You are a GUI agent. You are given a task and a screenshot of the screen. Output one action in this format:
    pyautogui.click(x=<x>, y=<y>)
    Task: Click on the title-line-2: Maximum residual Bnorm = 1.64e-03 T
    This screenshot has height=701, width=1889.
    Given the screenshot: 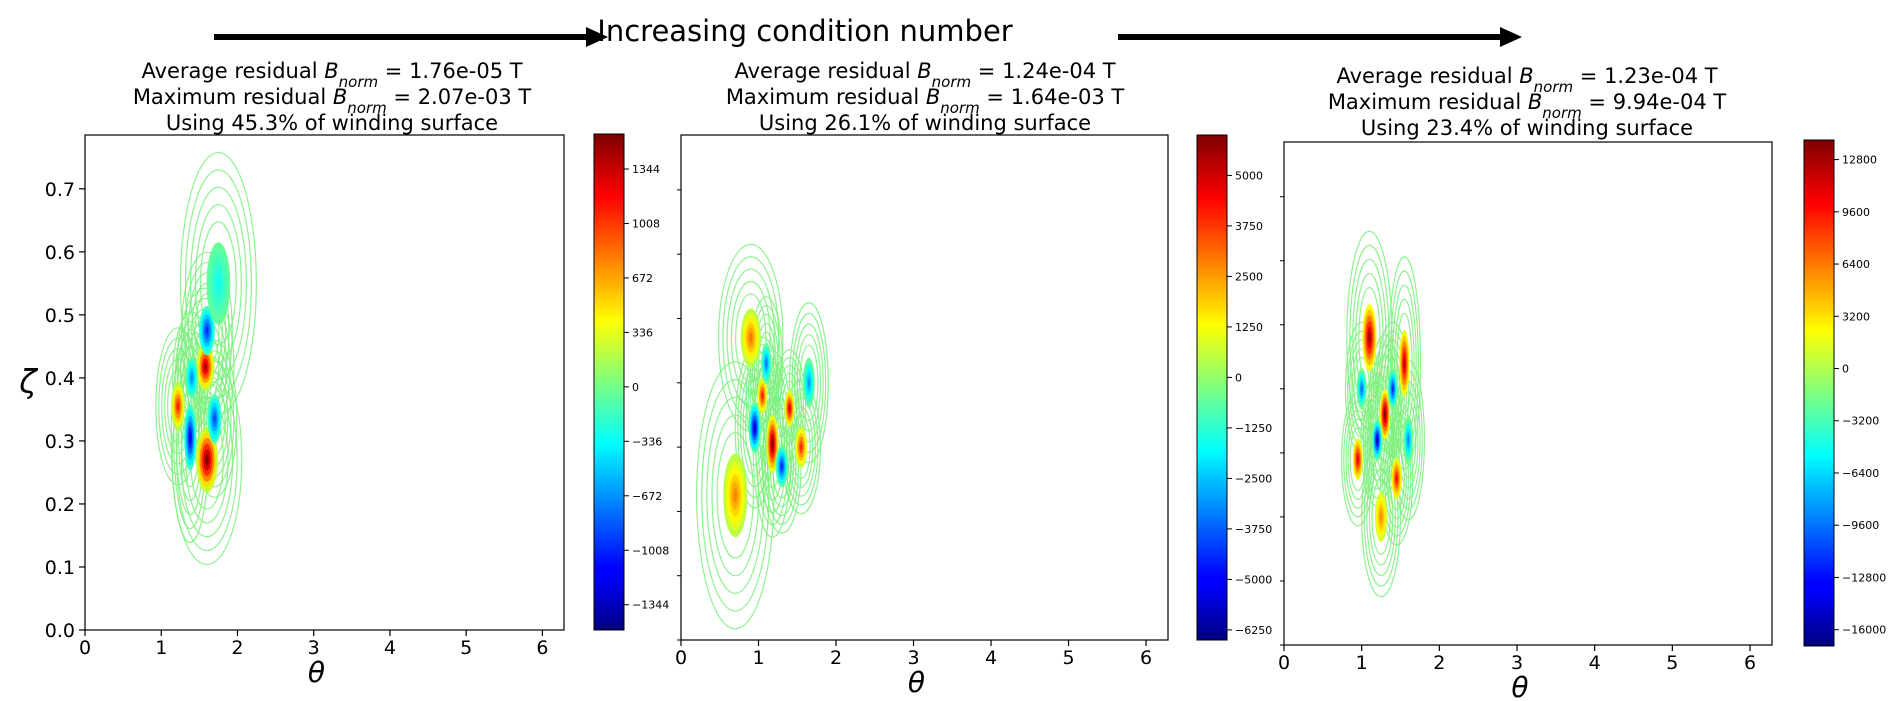 What is the action you would take?
    pyautogui.click(x=925, y=101)
    